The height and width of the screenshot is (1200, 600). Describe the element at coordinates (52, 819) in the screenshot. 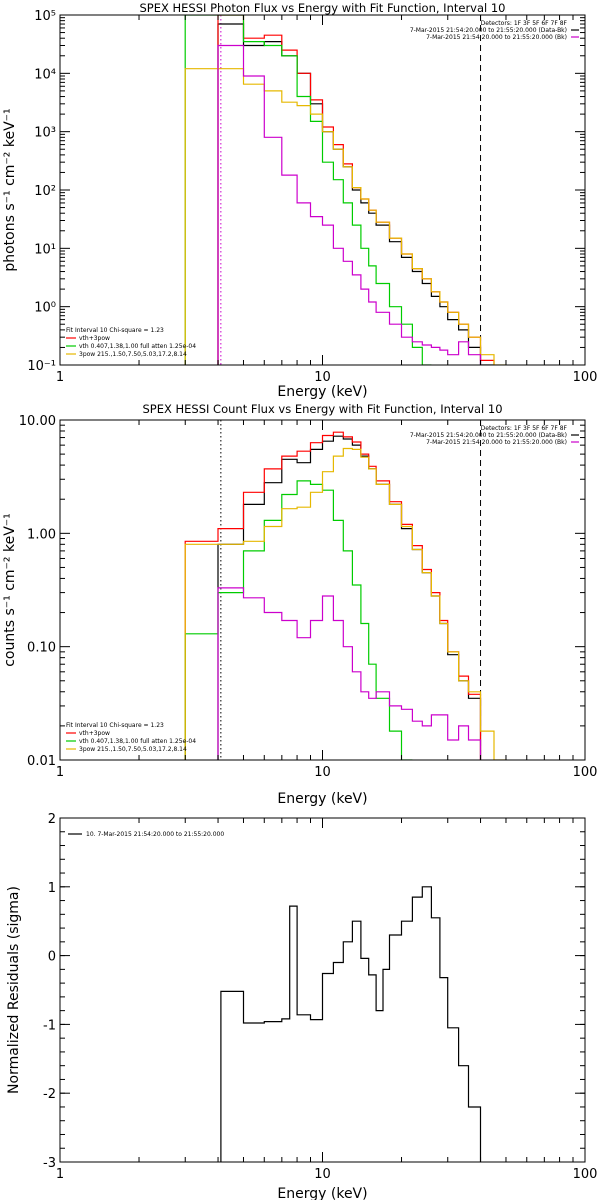

I see `y-tick-label: 2` at that location.